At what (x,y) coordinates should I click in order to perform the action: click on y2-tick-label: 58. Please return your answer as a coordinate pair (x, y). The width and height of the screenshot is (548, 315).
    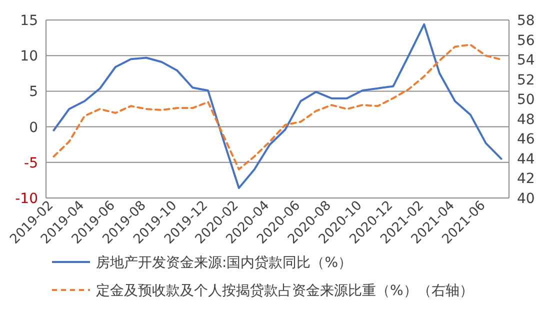
    Looking at the image, I should click on (526, 21).